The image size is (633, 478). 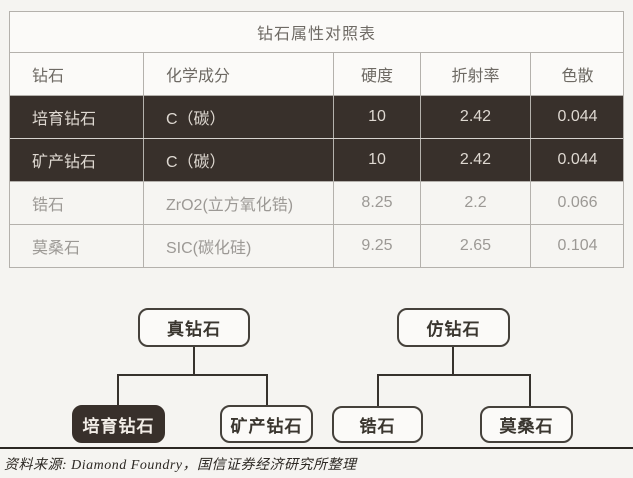 What do you see at coordinates (64, 162) in the screenshot?
I see `cell-name: 矿产钻石` at bounding box center [64, 162].